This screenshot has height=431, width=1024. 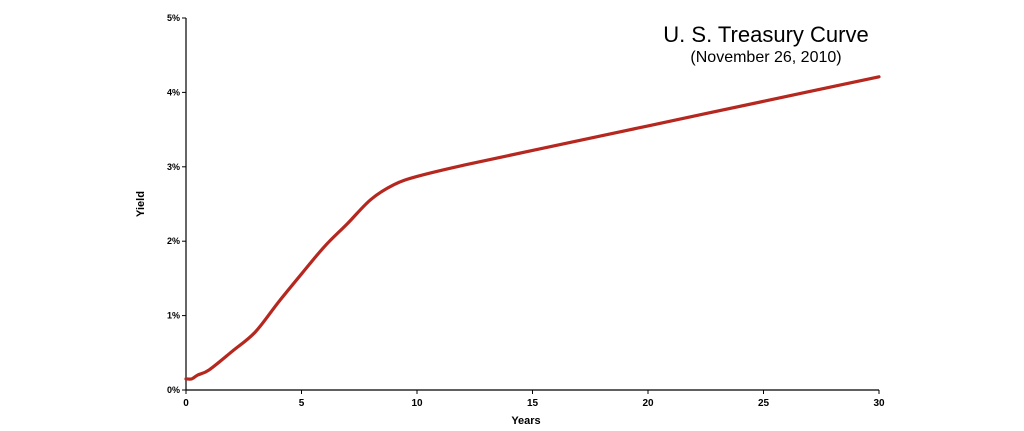 I want to click on y-tick-label: 4%, so click(x=173, y=92).